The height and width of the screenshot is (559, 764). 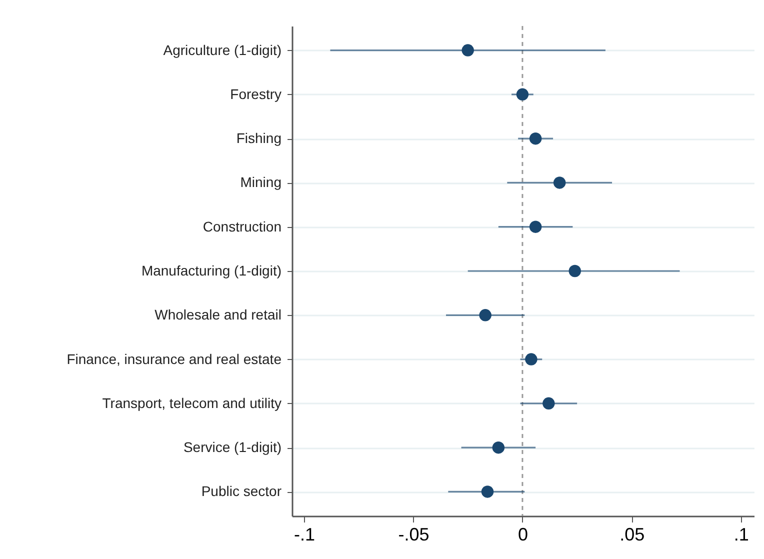 What do you see at coordinates (211, 270) in the screenshot?
I see `y-tick-label: Manufacturing (1-digit)` at bounding box center [211, 270].